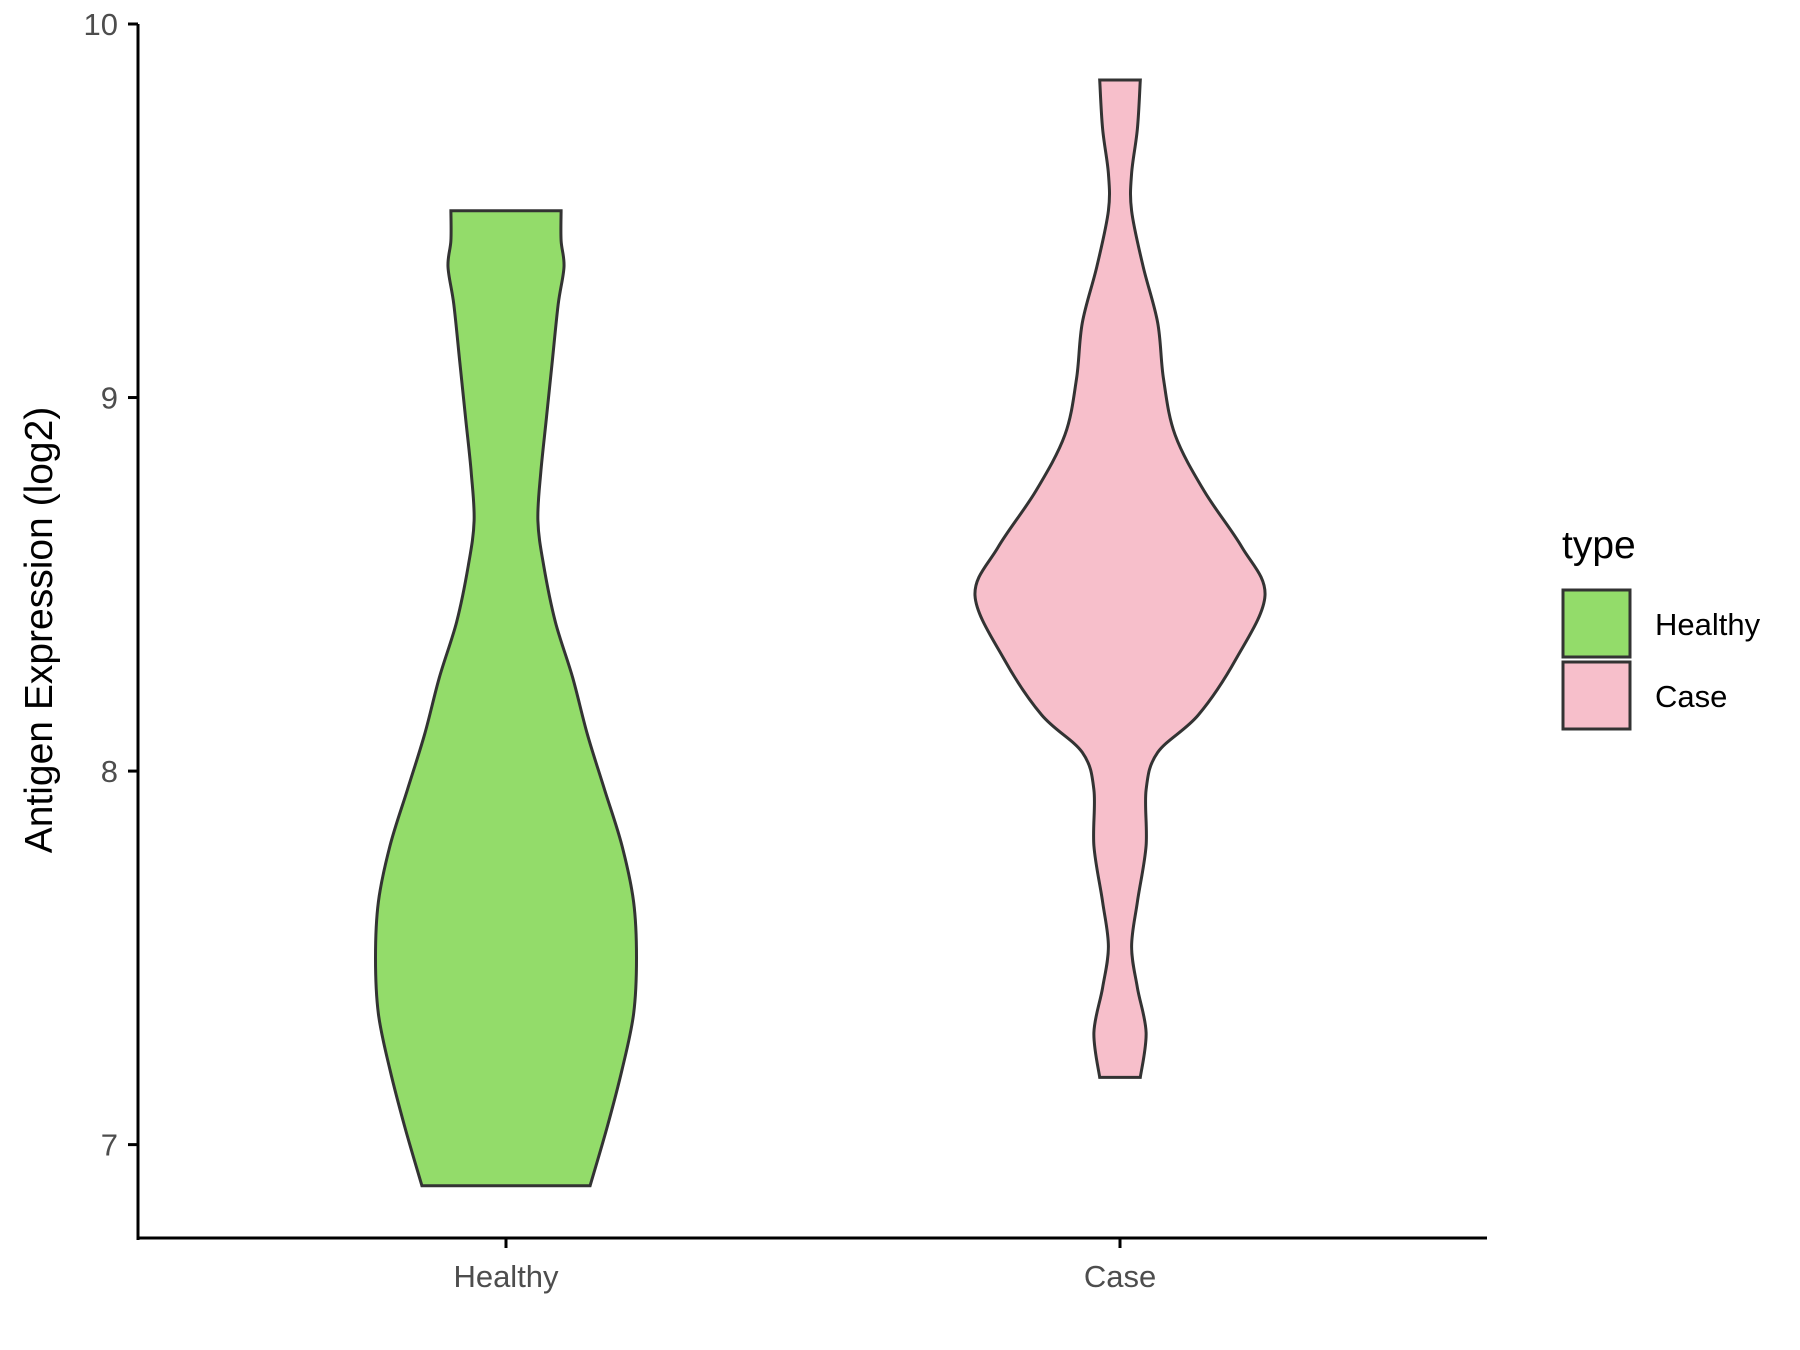 The height and width of the screenshot is (1350, 1800). What do you see at coordinates (111, 585) in the screenshot?
I see `y-ticks: 7 8 9 10` at bounding box center [111, 585].